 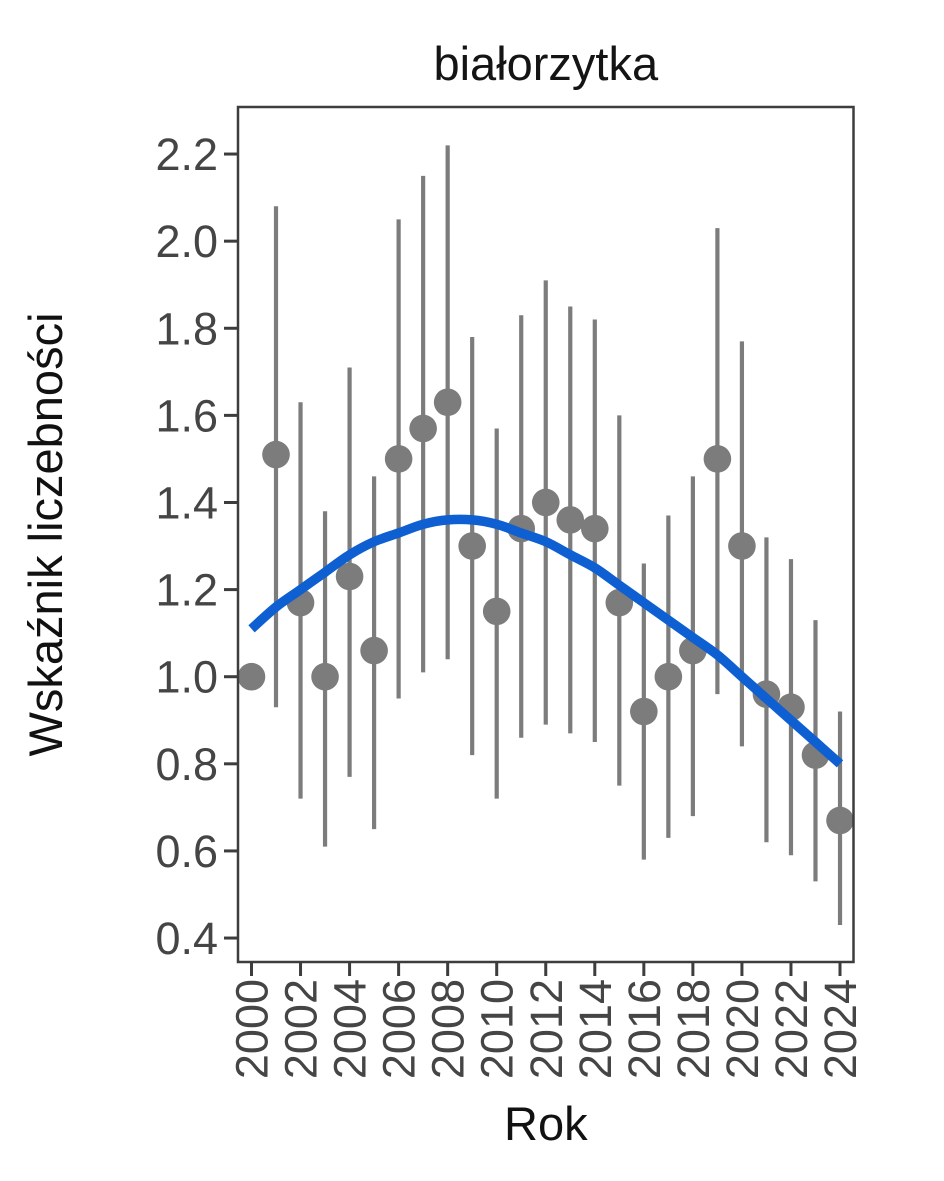 What do you see at coordinates (791, 1029) in the screenshot?
I see `x-tick-label: 2022` at bounding box center [791, 1029].